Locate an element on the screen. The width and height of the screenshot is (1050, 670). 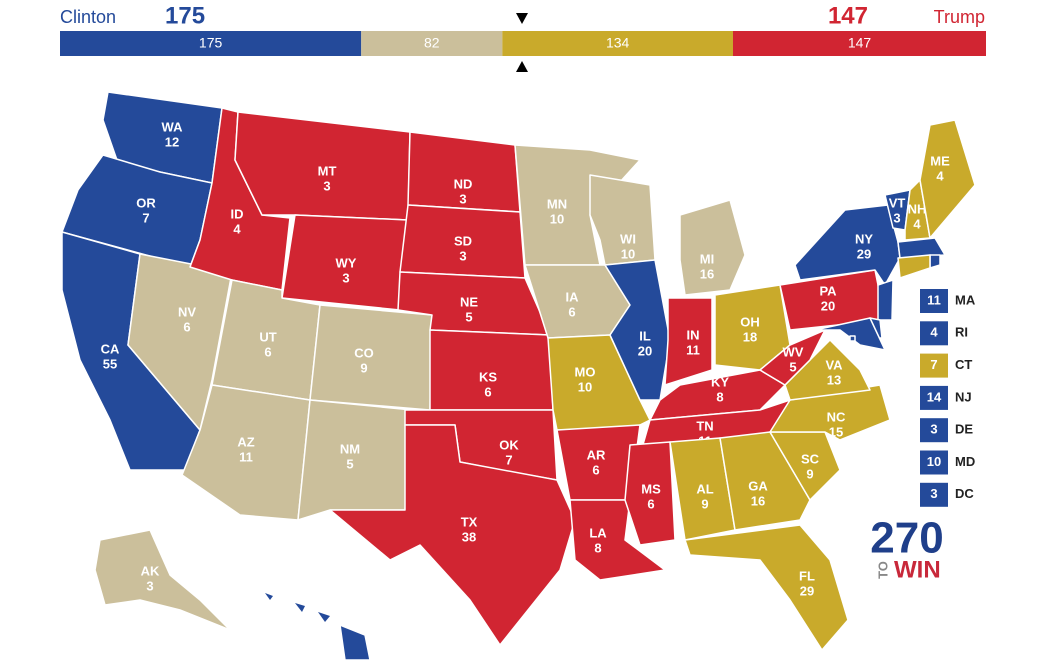
logo-number: 270 is located at coordinates (906, 538).